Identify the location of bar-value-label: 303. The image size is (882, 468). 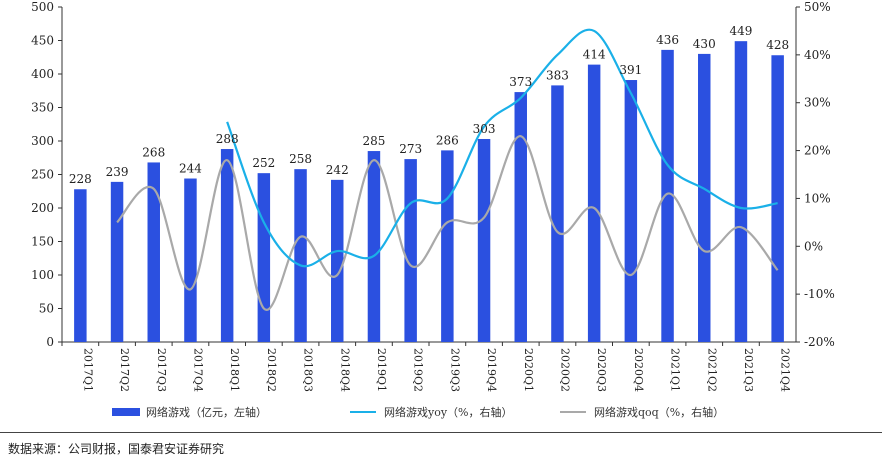
(484, 129).